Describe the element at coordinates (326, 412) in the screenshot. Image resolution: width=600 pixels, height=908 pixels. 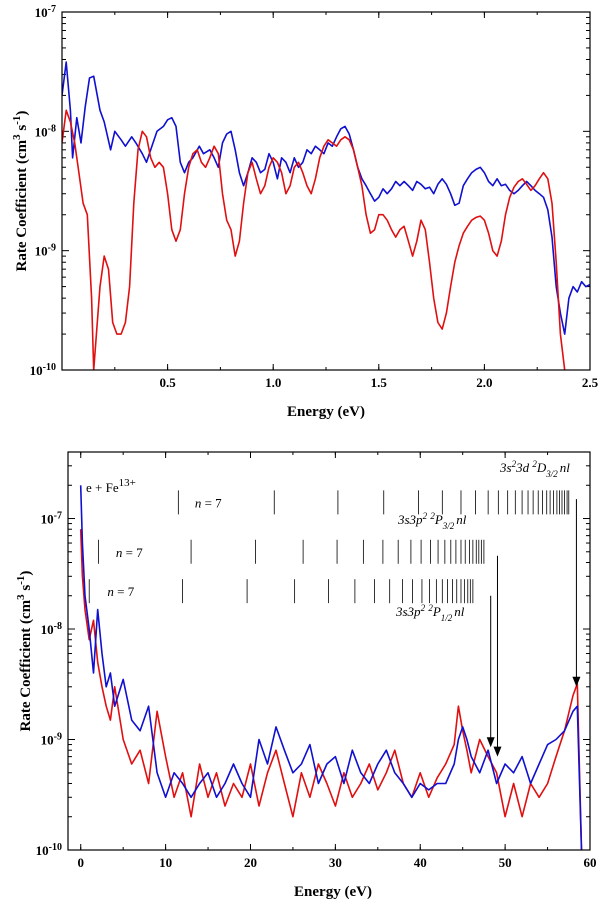
I see `top-x-axis-title: Energy (eV)` at that location.